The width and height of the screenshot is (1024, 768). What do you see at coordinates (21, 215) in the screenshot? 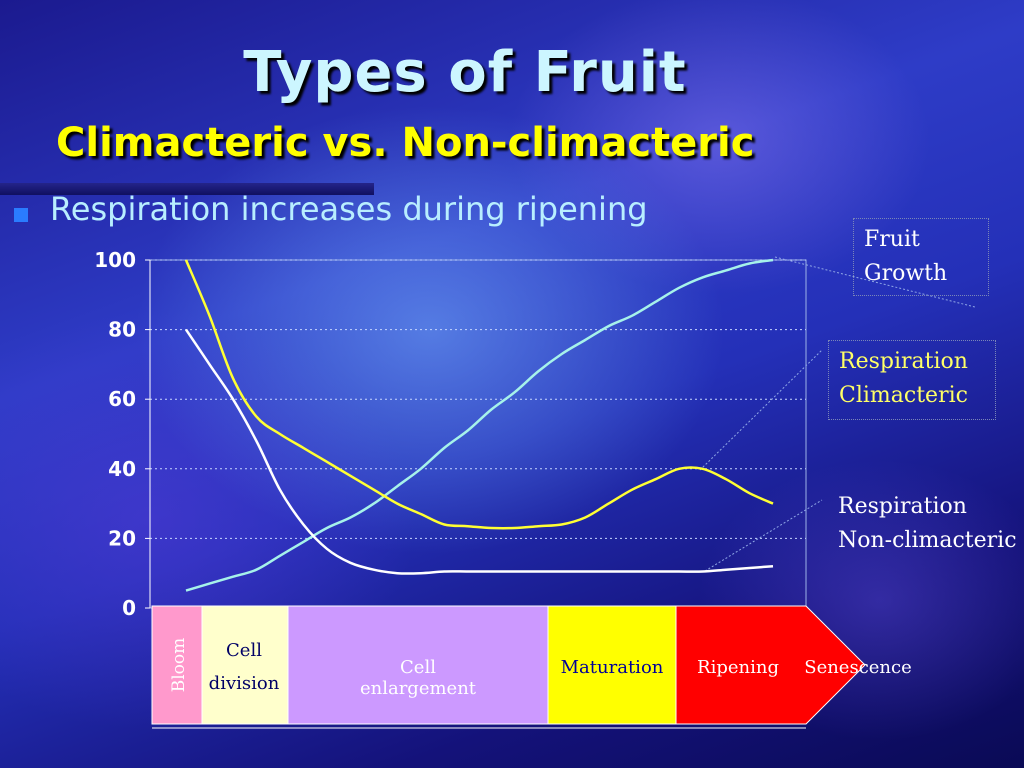
I see `bullet-square-icon` at bounding box center [21, 215].